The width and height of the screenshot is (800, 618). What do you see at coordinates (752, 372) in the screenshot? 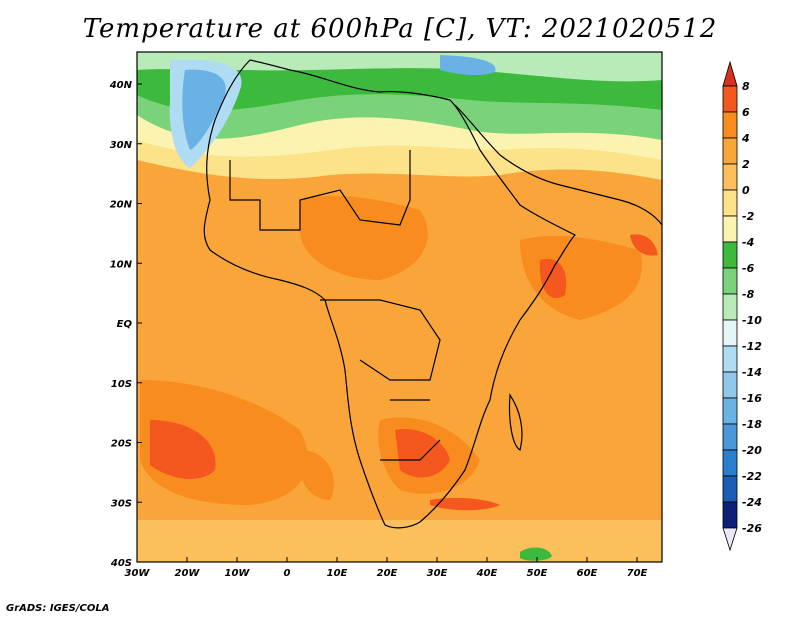
I see `colorbar-label: -14` at bounding box center [752, 372].